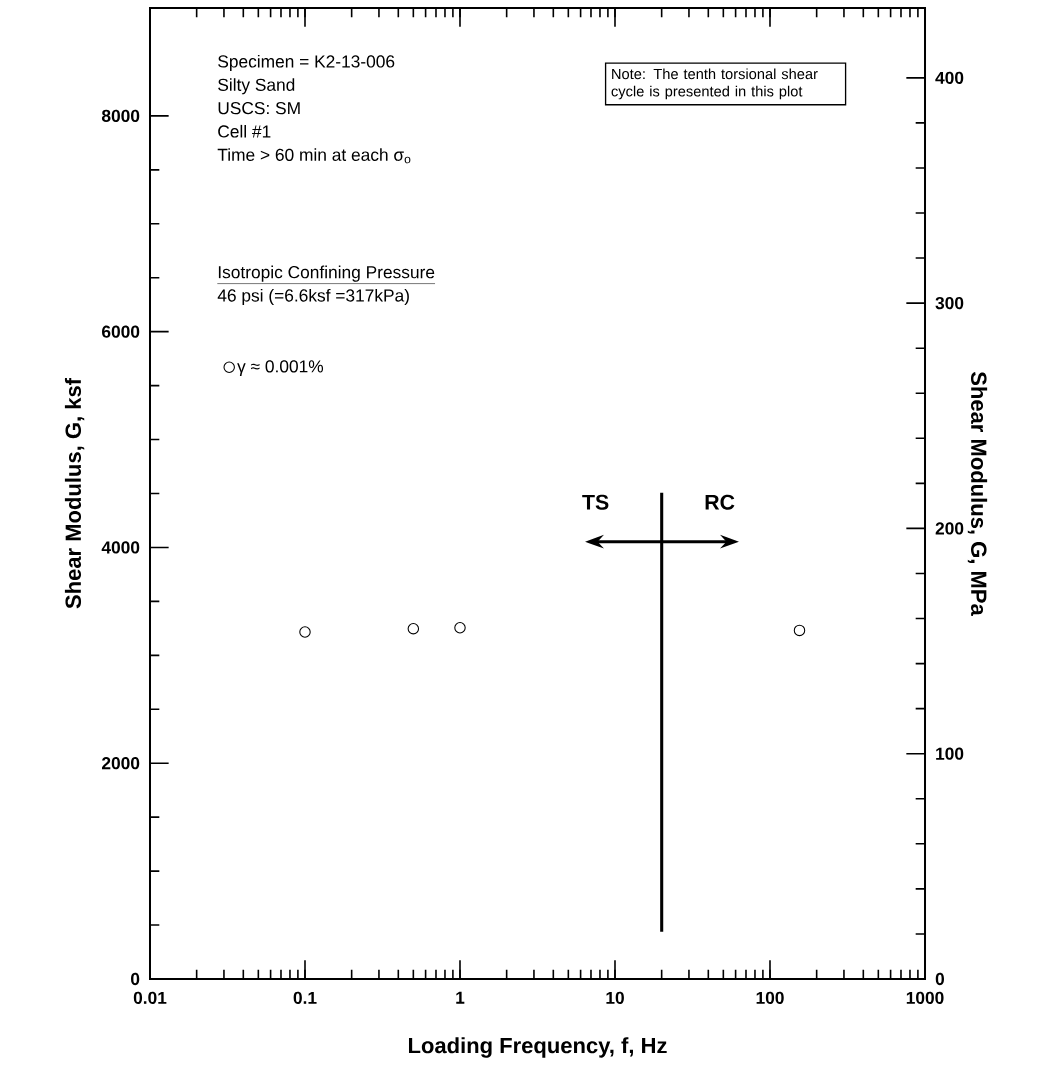  What do you see at coordinates (280, 368) in the screenshot?
I see `legend-label: γ ≈ 0.001%` at bounding box center [280, 368].